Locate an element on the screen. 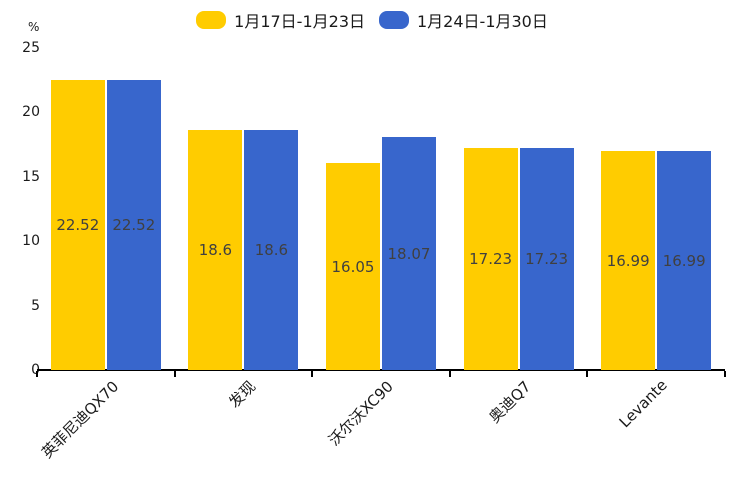 This screenshot has height=496, width=744. bar-series-2-英菲尼迪QX70: 22.52 is located at coordinates (133, 224).